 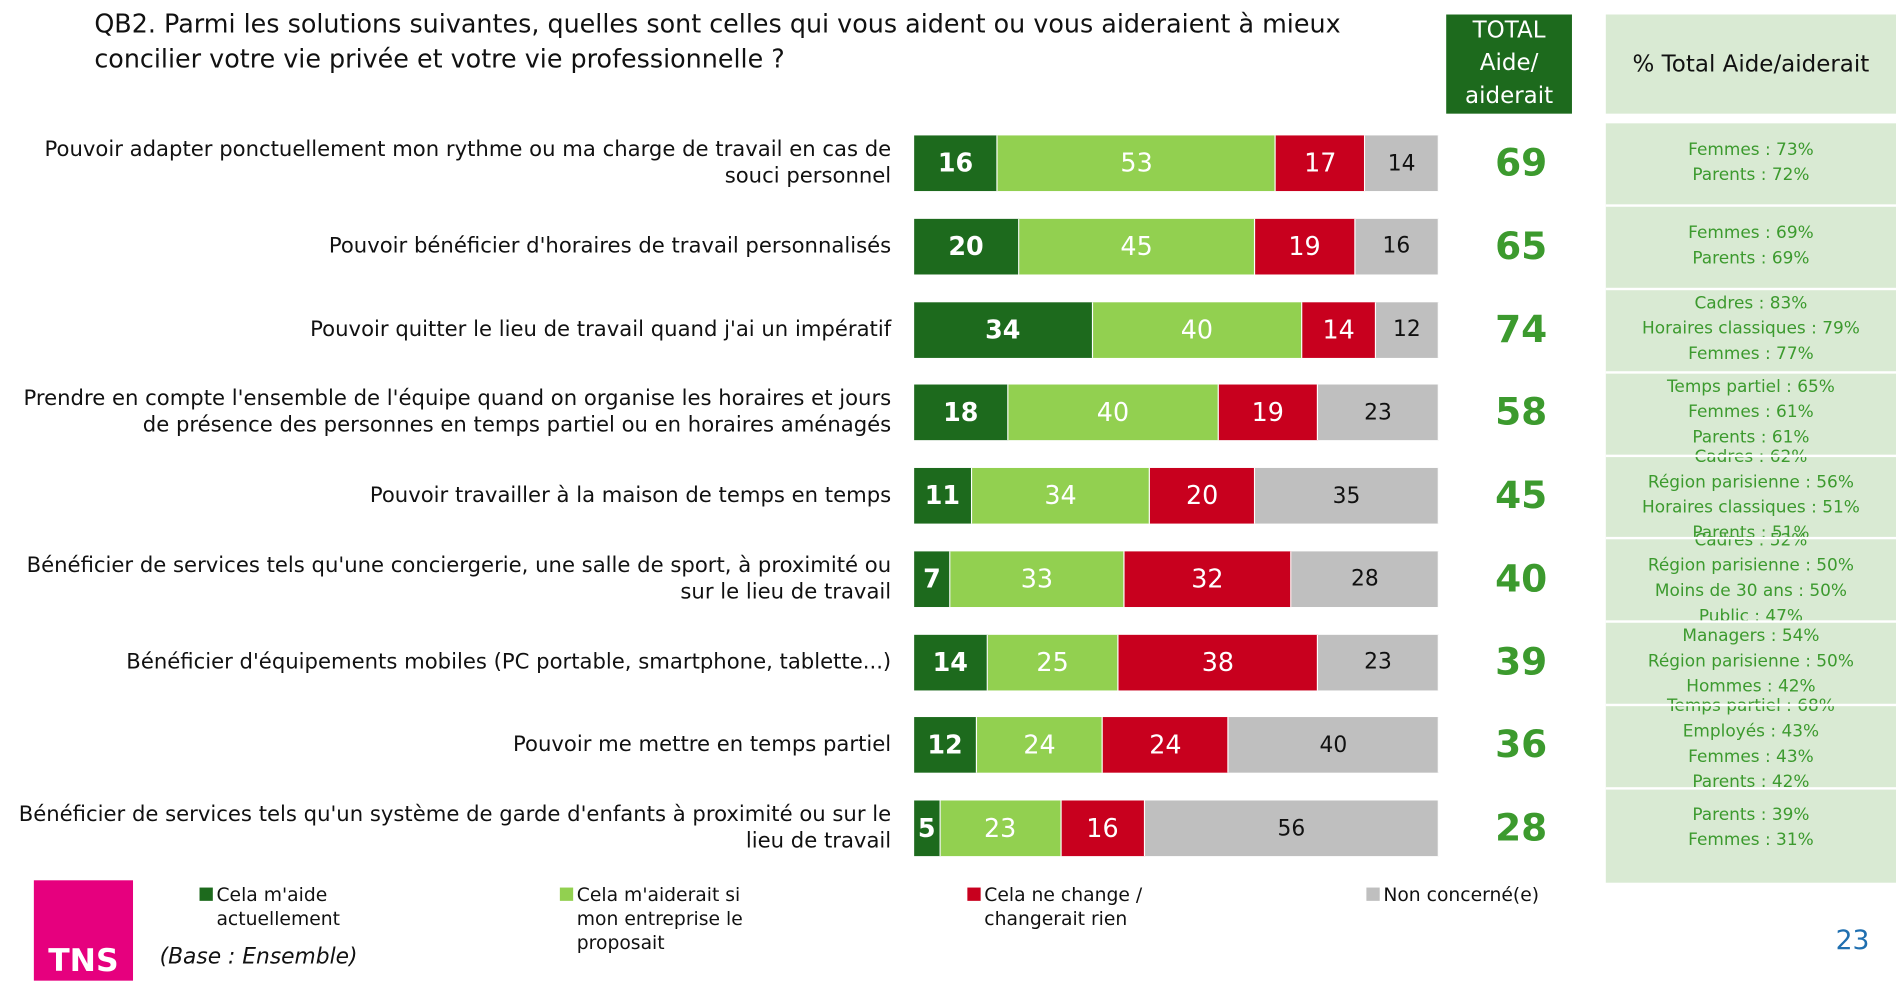 I want to click on breakdown-line: Femmes : 31%, so click(x=1751, y=840).